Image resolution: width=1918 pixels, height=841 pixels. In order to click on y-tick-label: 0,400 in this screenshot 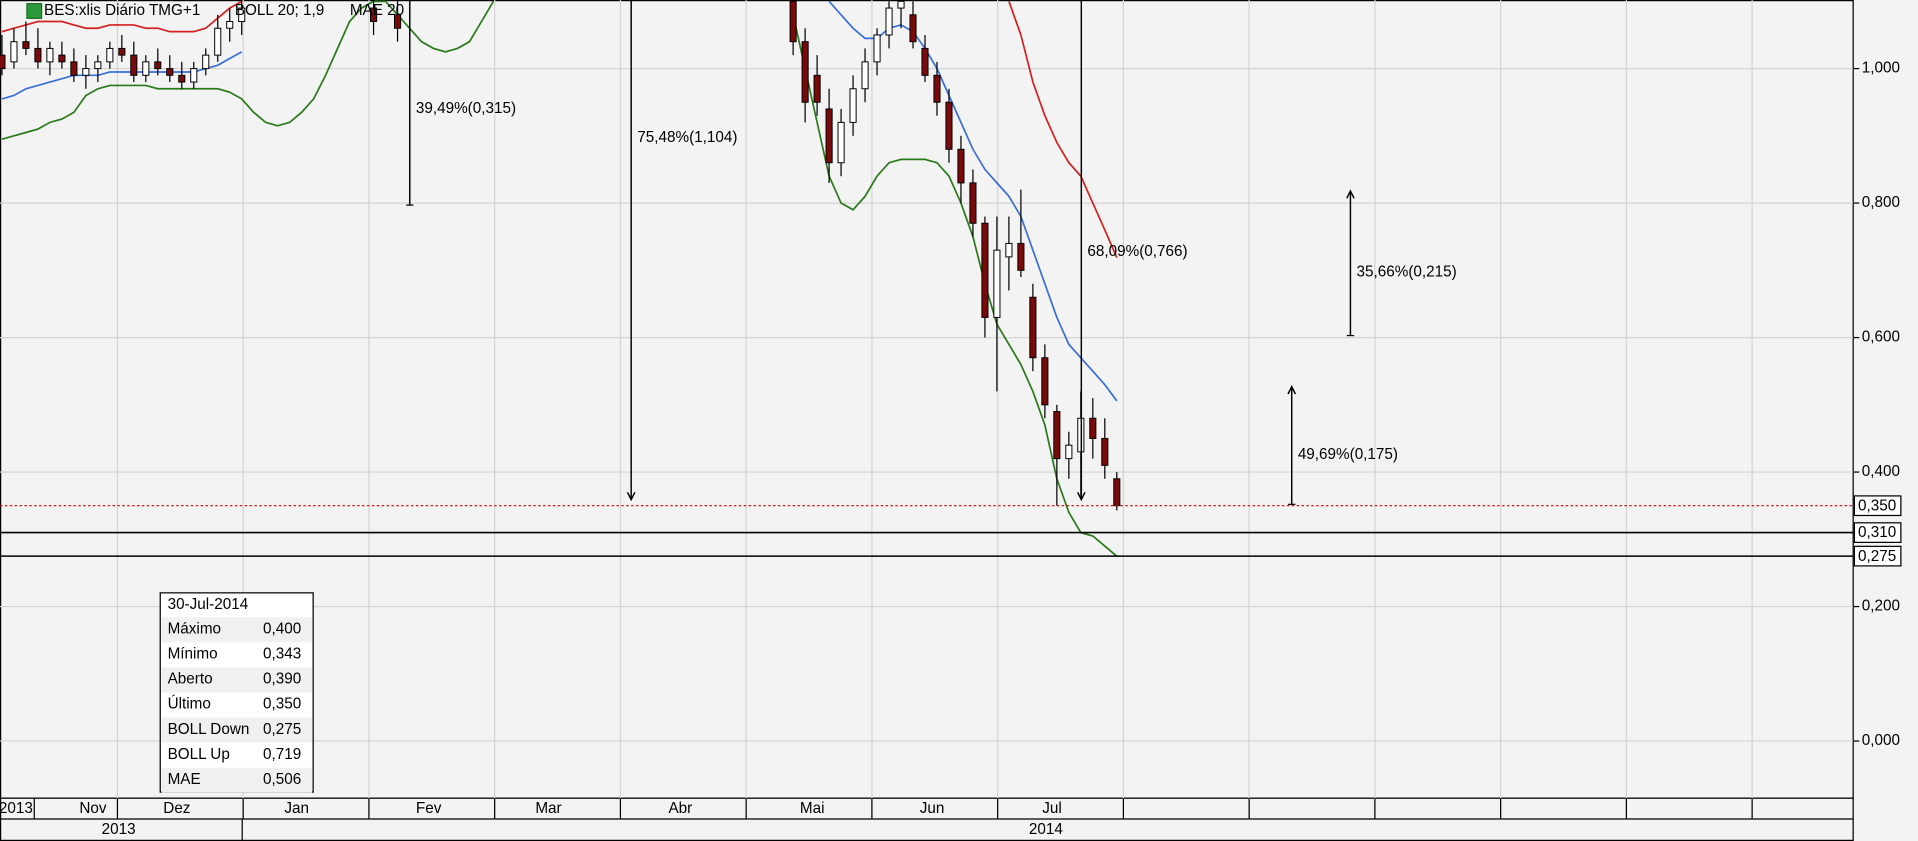, I will do `click(1881, 471)`.